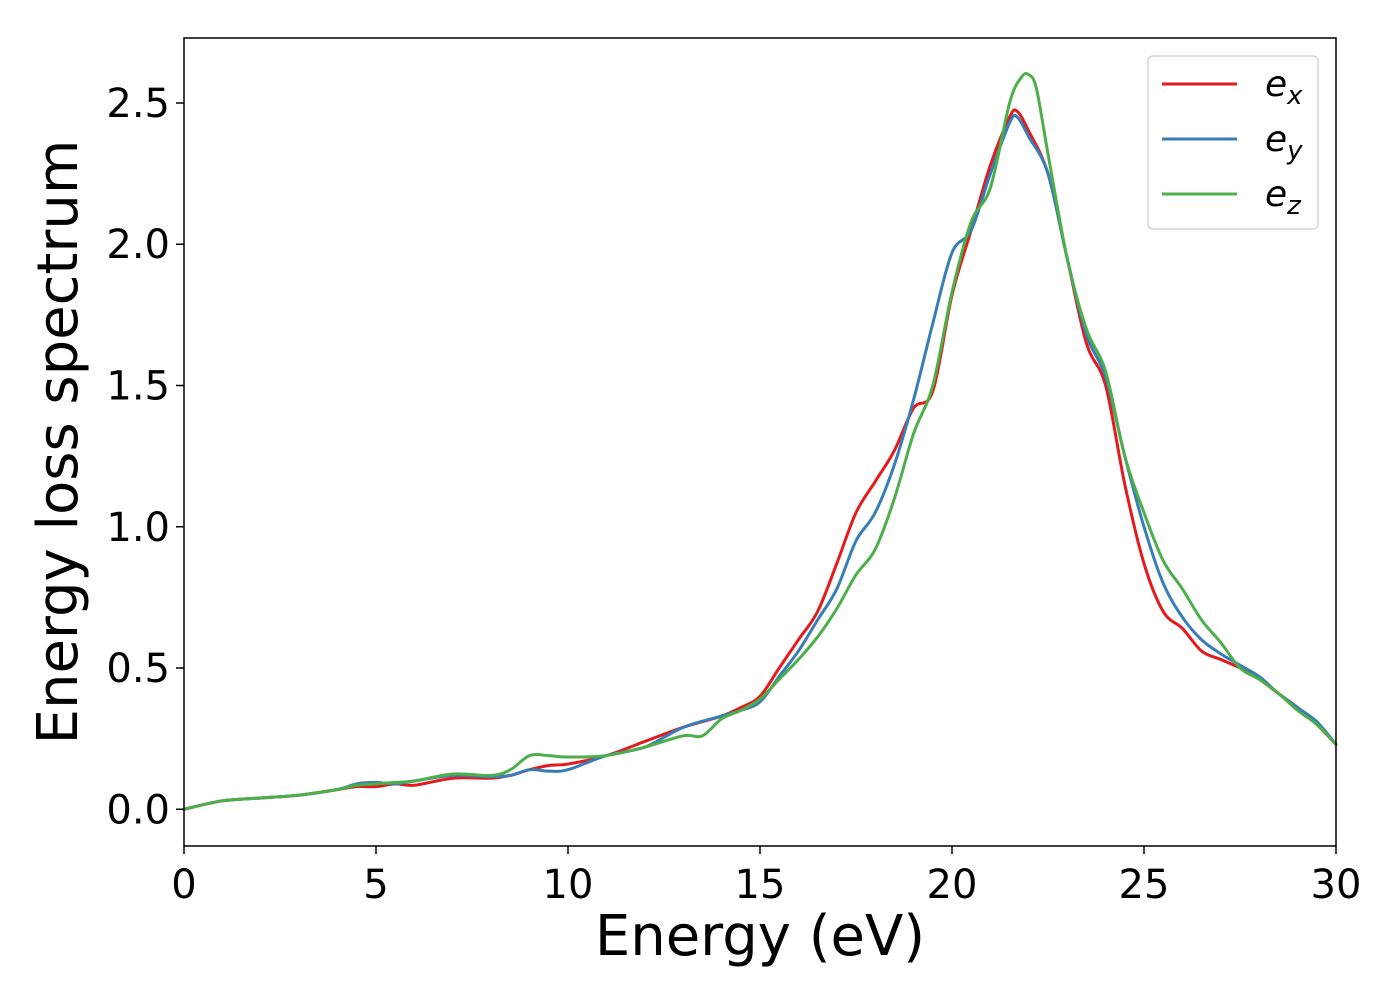 The height and width of the screenshot is (1000, 1400). What do you see at coordinates (1336, 885) in the screenshot?
I see `x-tick-label: 30` at bounding box center [1336, 885].